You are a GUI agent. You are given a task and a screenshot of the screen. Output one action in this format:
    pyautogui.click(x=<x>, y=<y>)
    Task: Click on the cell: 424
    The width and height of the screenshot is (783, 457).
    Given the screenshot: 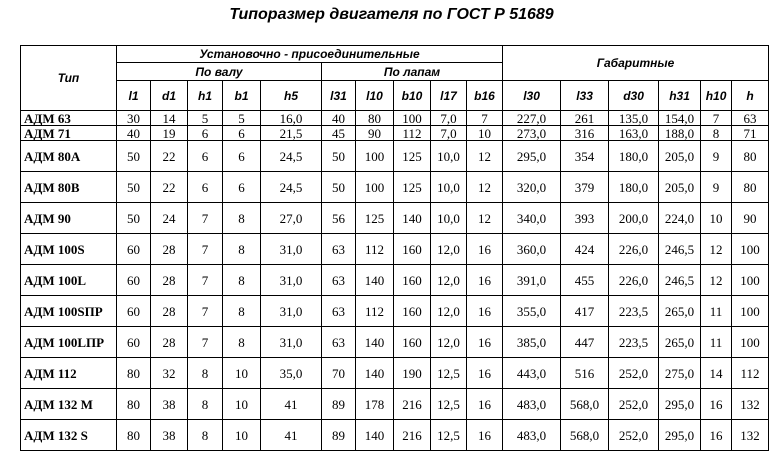 What is the action you would take?
    pyautogui.click(x=585, y=249)
    